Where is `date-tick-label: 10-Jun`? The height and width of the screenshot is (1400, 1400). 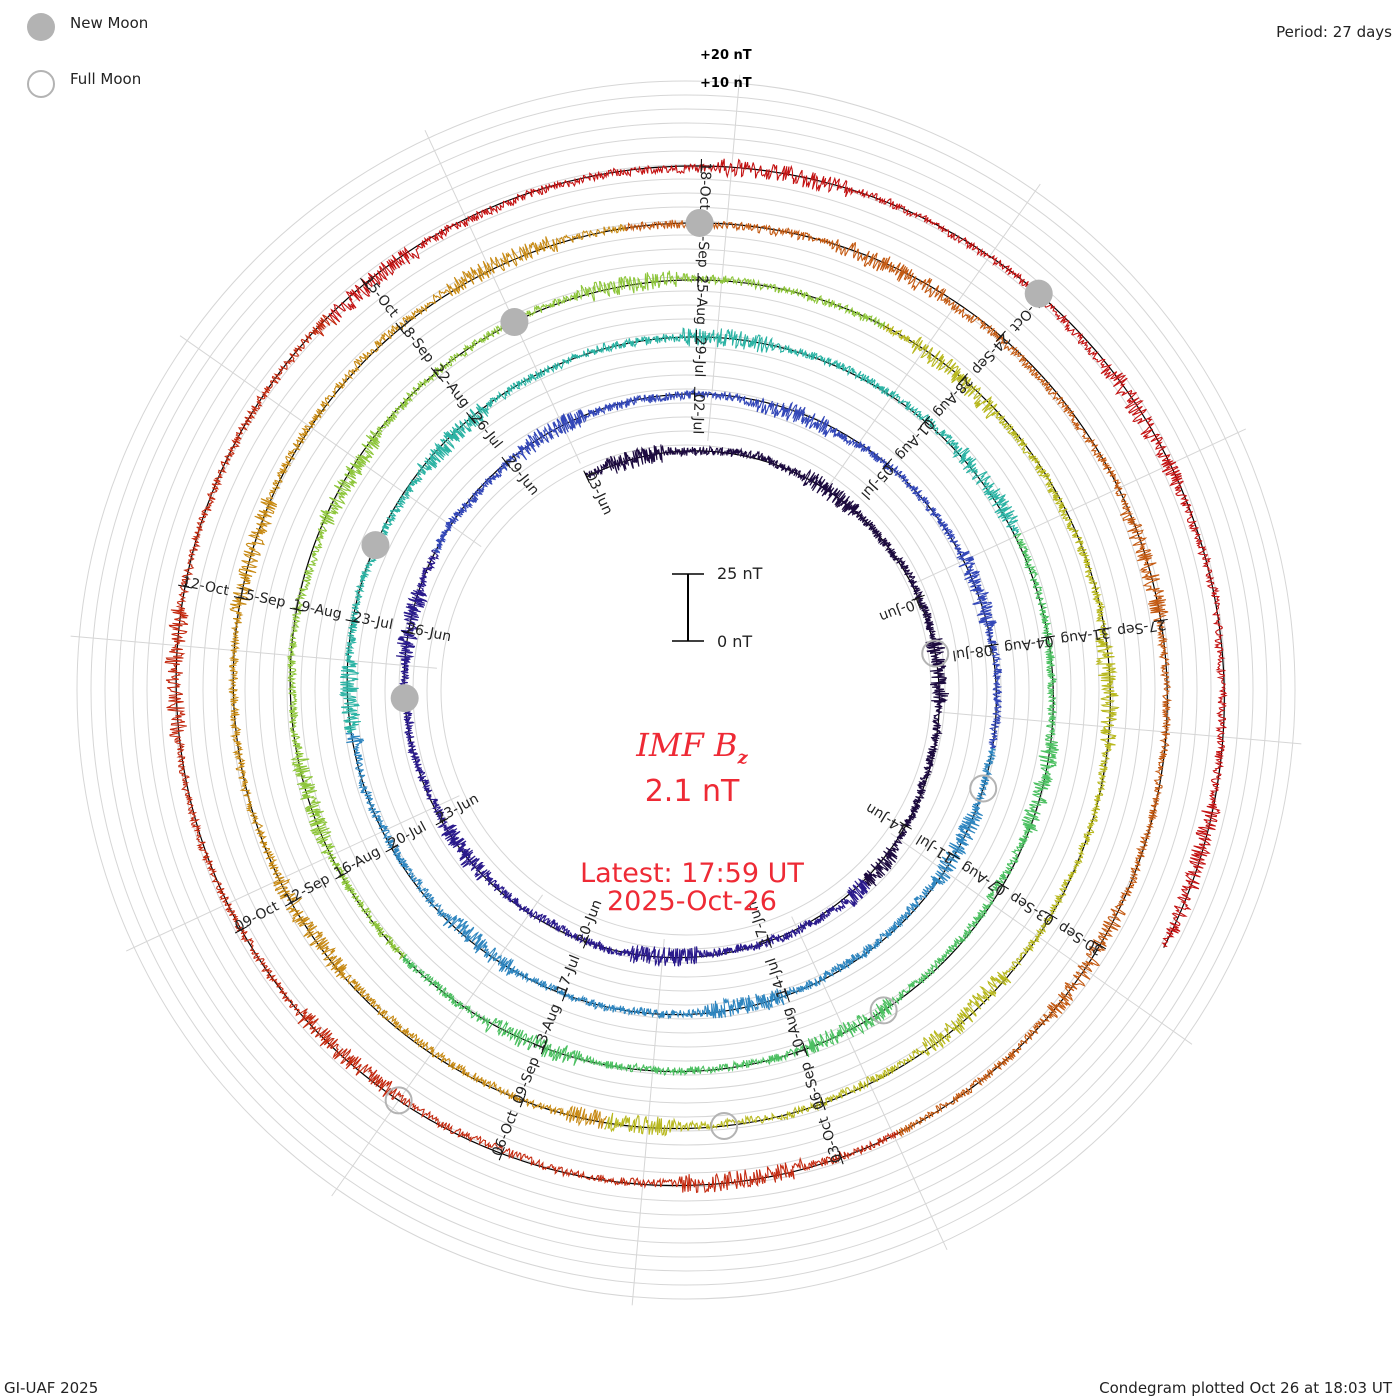
date-tick-label: 10-Jun is located at coordinates (901, 609).